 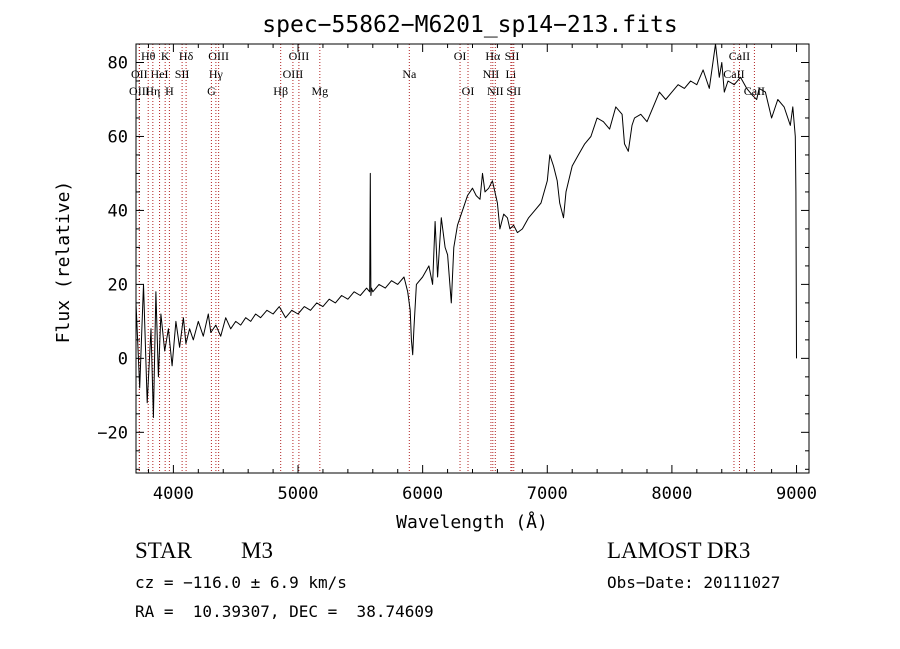 I want to click on x-tick-label: 7000, so click(x=547, y=494).